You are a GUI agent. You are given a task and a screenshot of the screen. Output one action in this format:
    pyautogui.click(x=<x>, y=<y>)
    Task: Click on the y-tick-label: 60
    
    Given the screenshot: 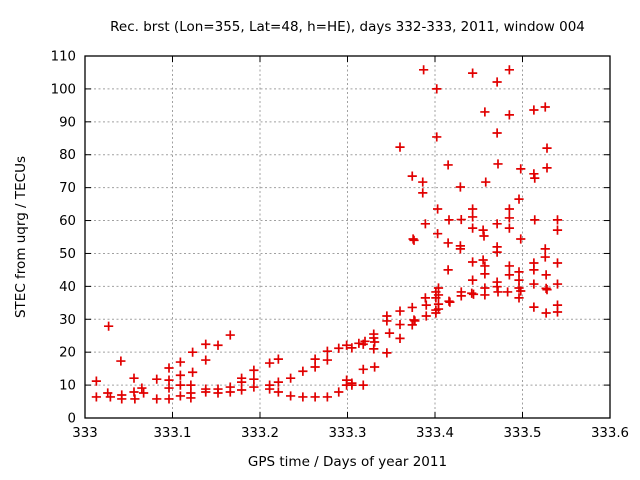 What is the action you would take?
    pyautogui.click(x=67, y=221)
    